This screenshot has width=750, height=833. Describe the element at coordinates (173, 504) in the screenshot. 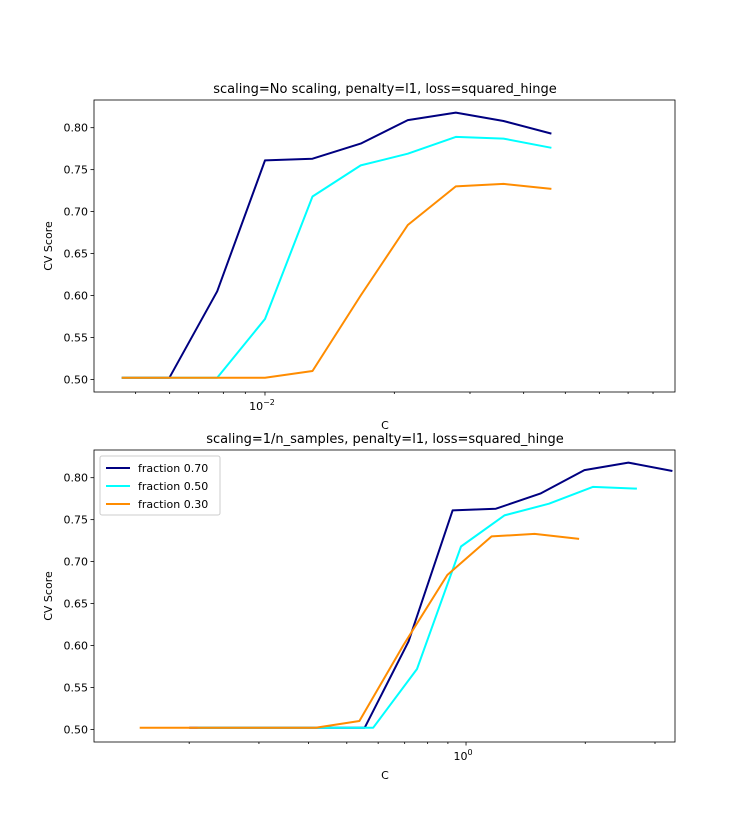

I see `legend-label: fraction 0.30` at that location.